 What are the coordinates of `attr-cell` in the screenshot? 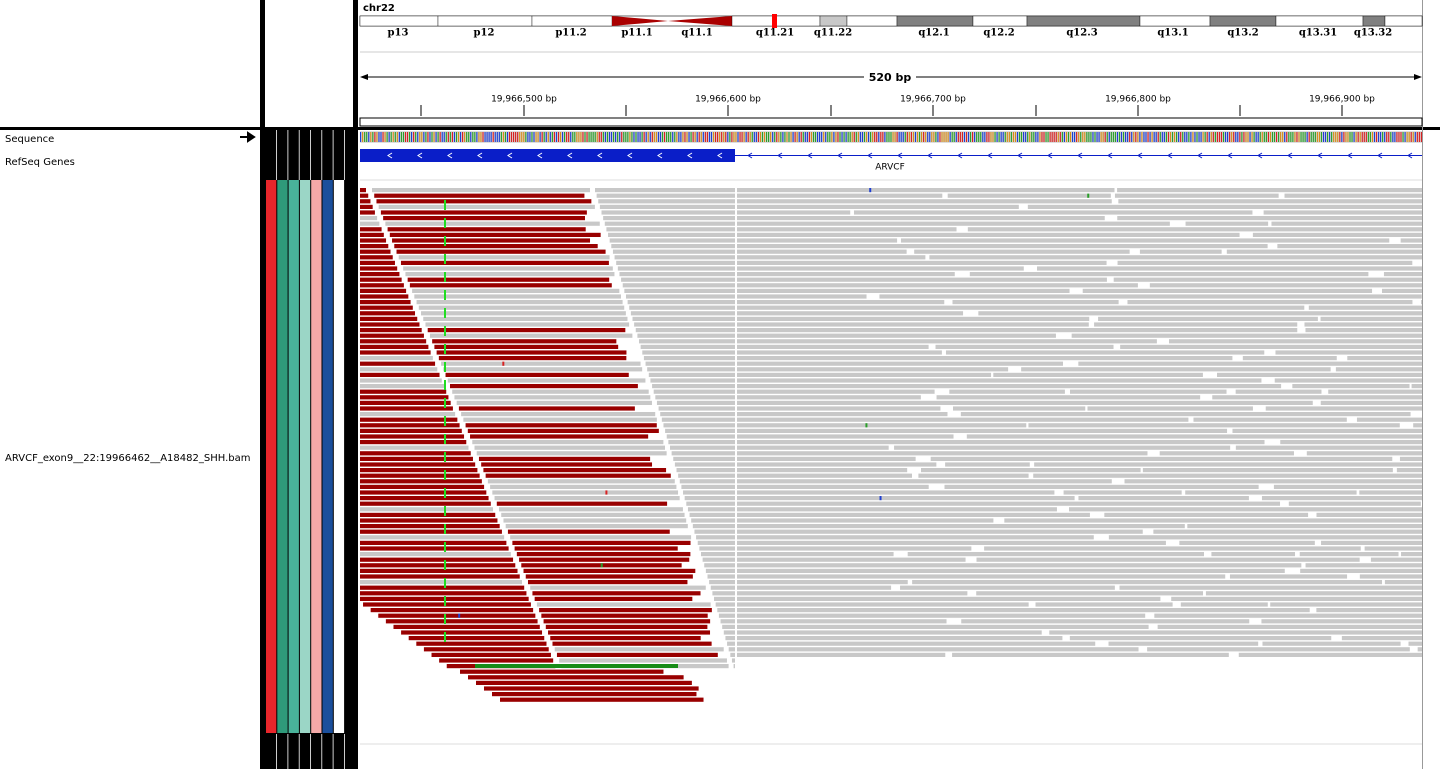 It's located at (271, 456).